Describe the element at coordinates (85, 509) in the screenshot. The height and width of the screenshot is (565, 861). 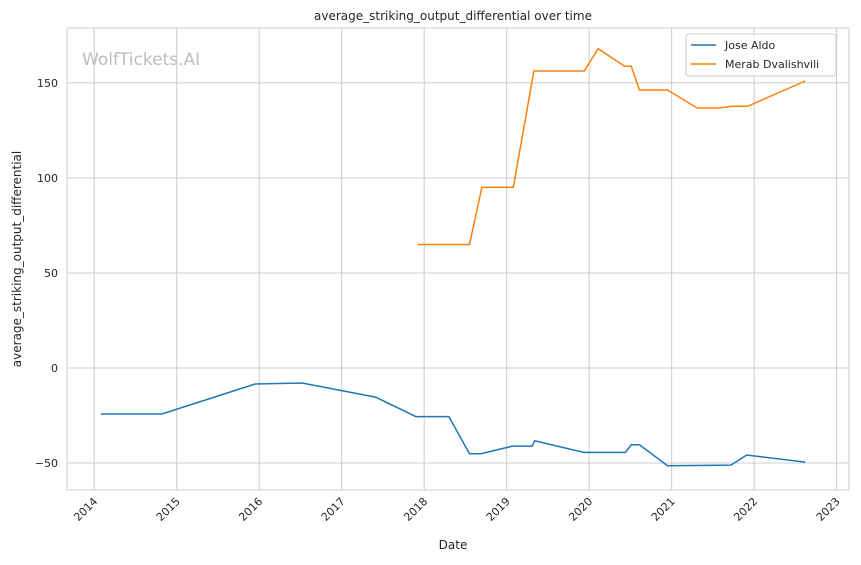
I see `x-tick-label: 2014` at that location.